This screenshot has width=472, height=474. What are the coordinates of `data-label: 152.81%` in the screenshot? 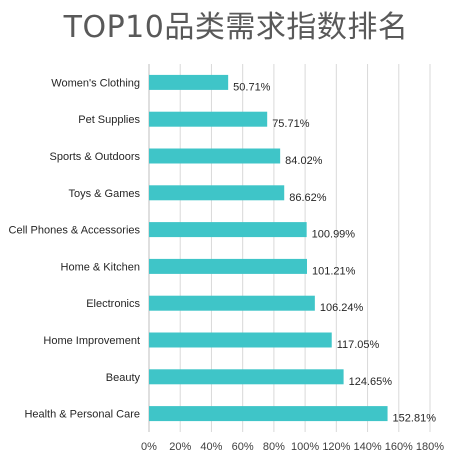 It's located at (415, 419).